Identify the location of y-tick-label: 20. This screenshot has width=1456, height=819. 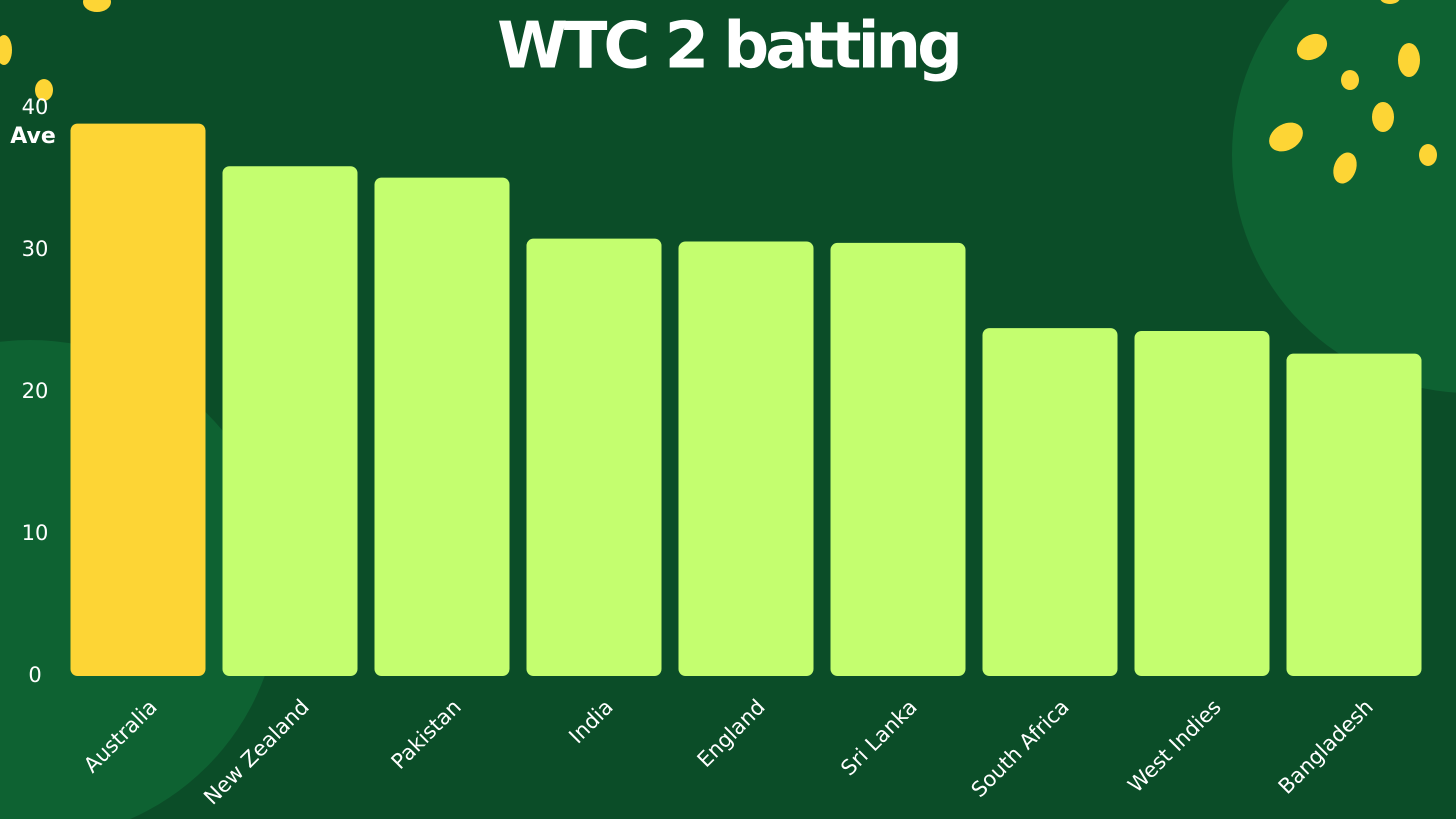
(35, 391).